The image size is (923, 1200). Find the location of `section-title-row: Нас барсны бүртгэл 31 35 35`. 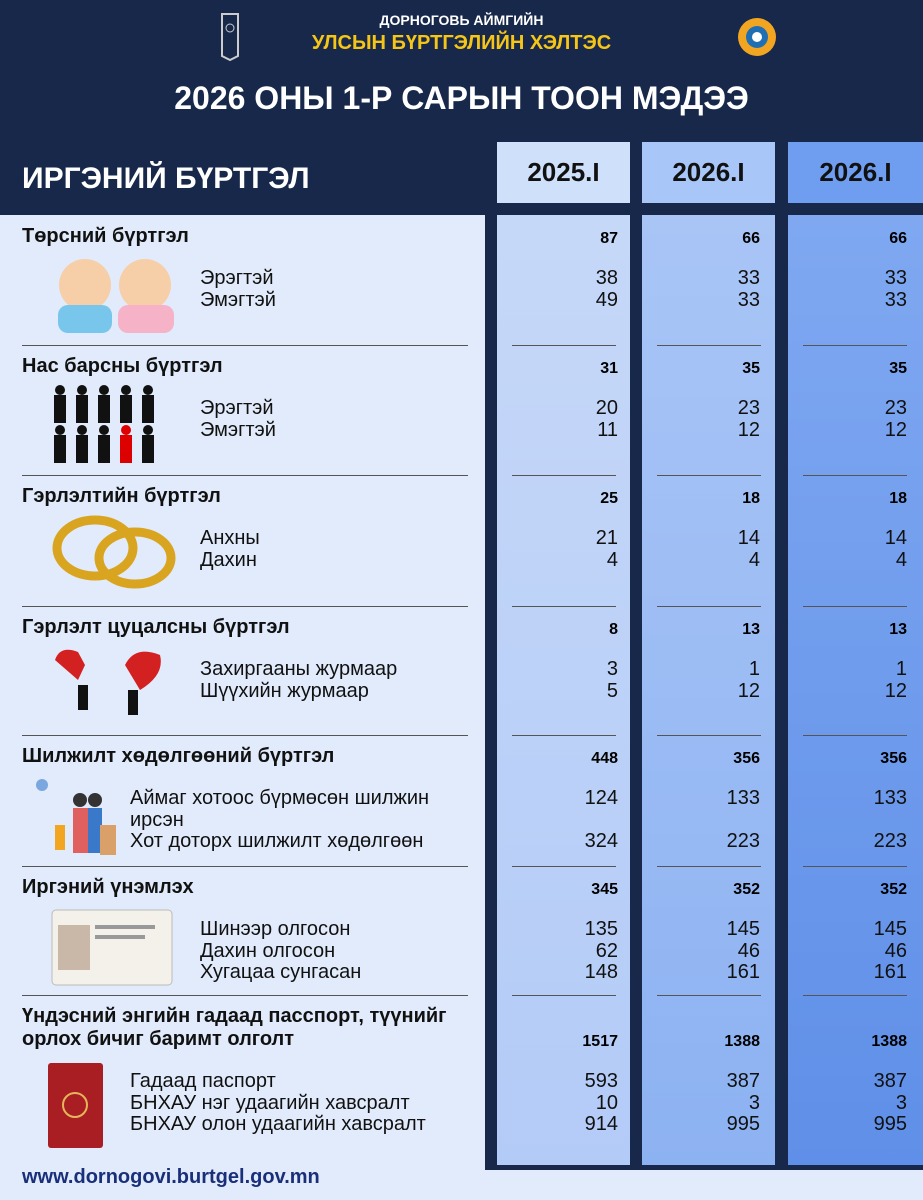

section-title-row: Нас барсны бүртгэл 31 35 35 is located at coordinates (461, 366).